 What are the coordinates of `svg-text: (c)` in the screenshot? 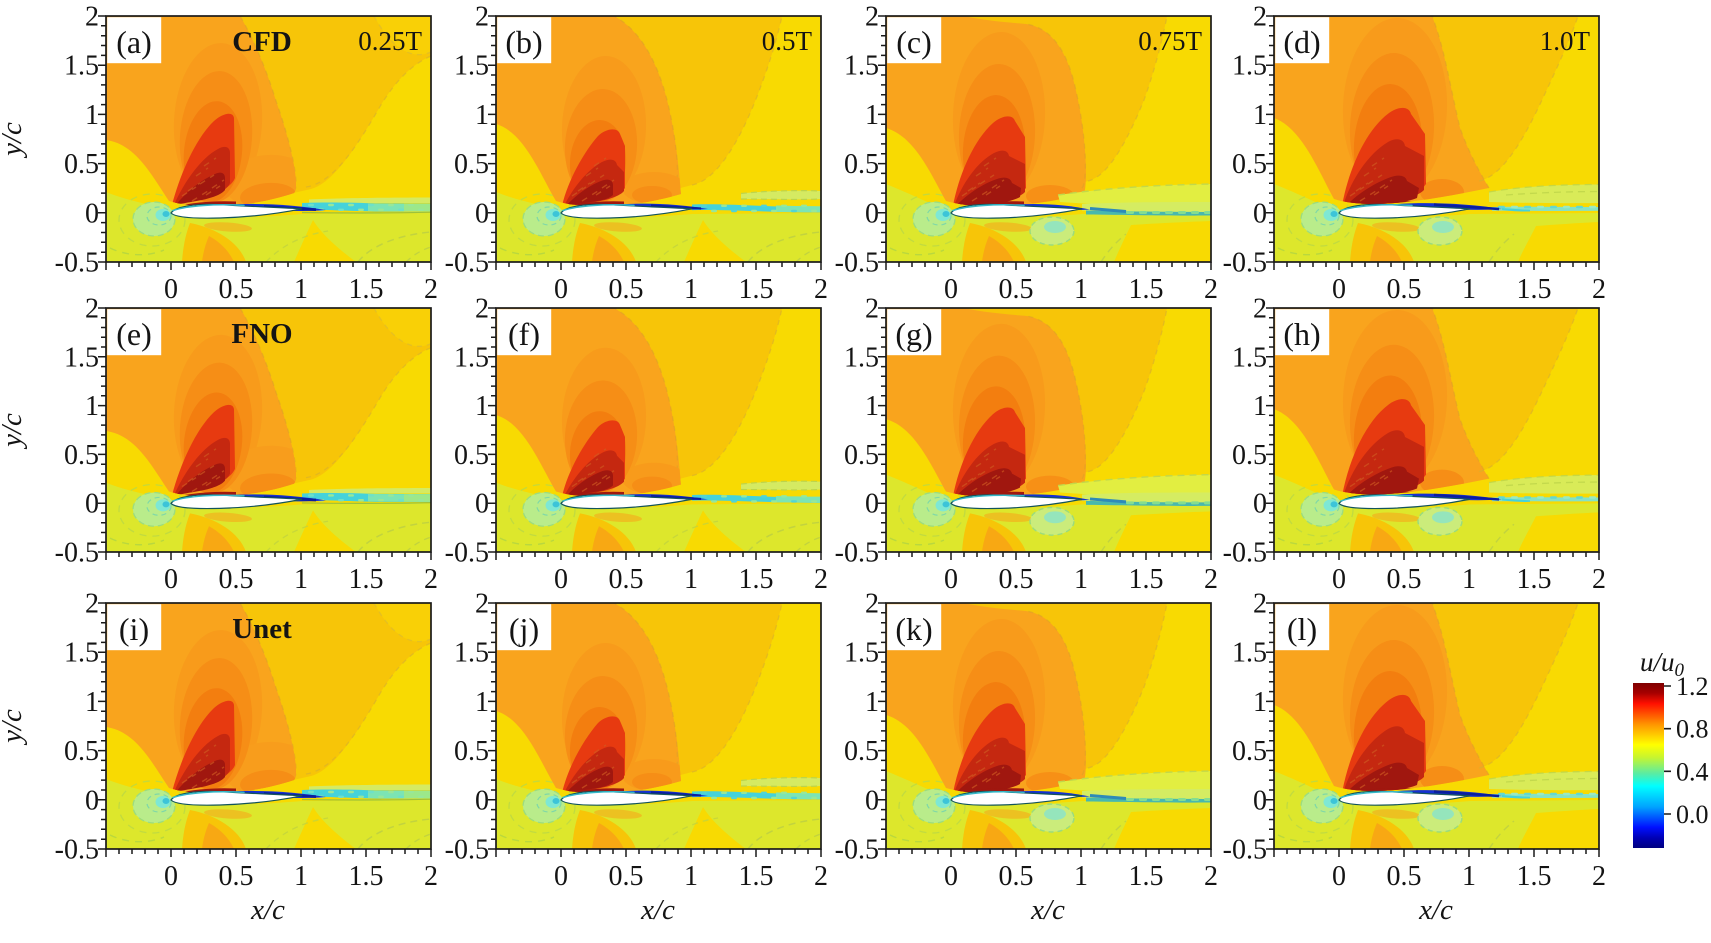 It's located at (914, 42).